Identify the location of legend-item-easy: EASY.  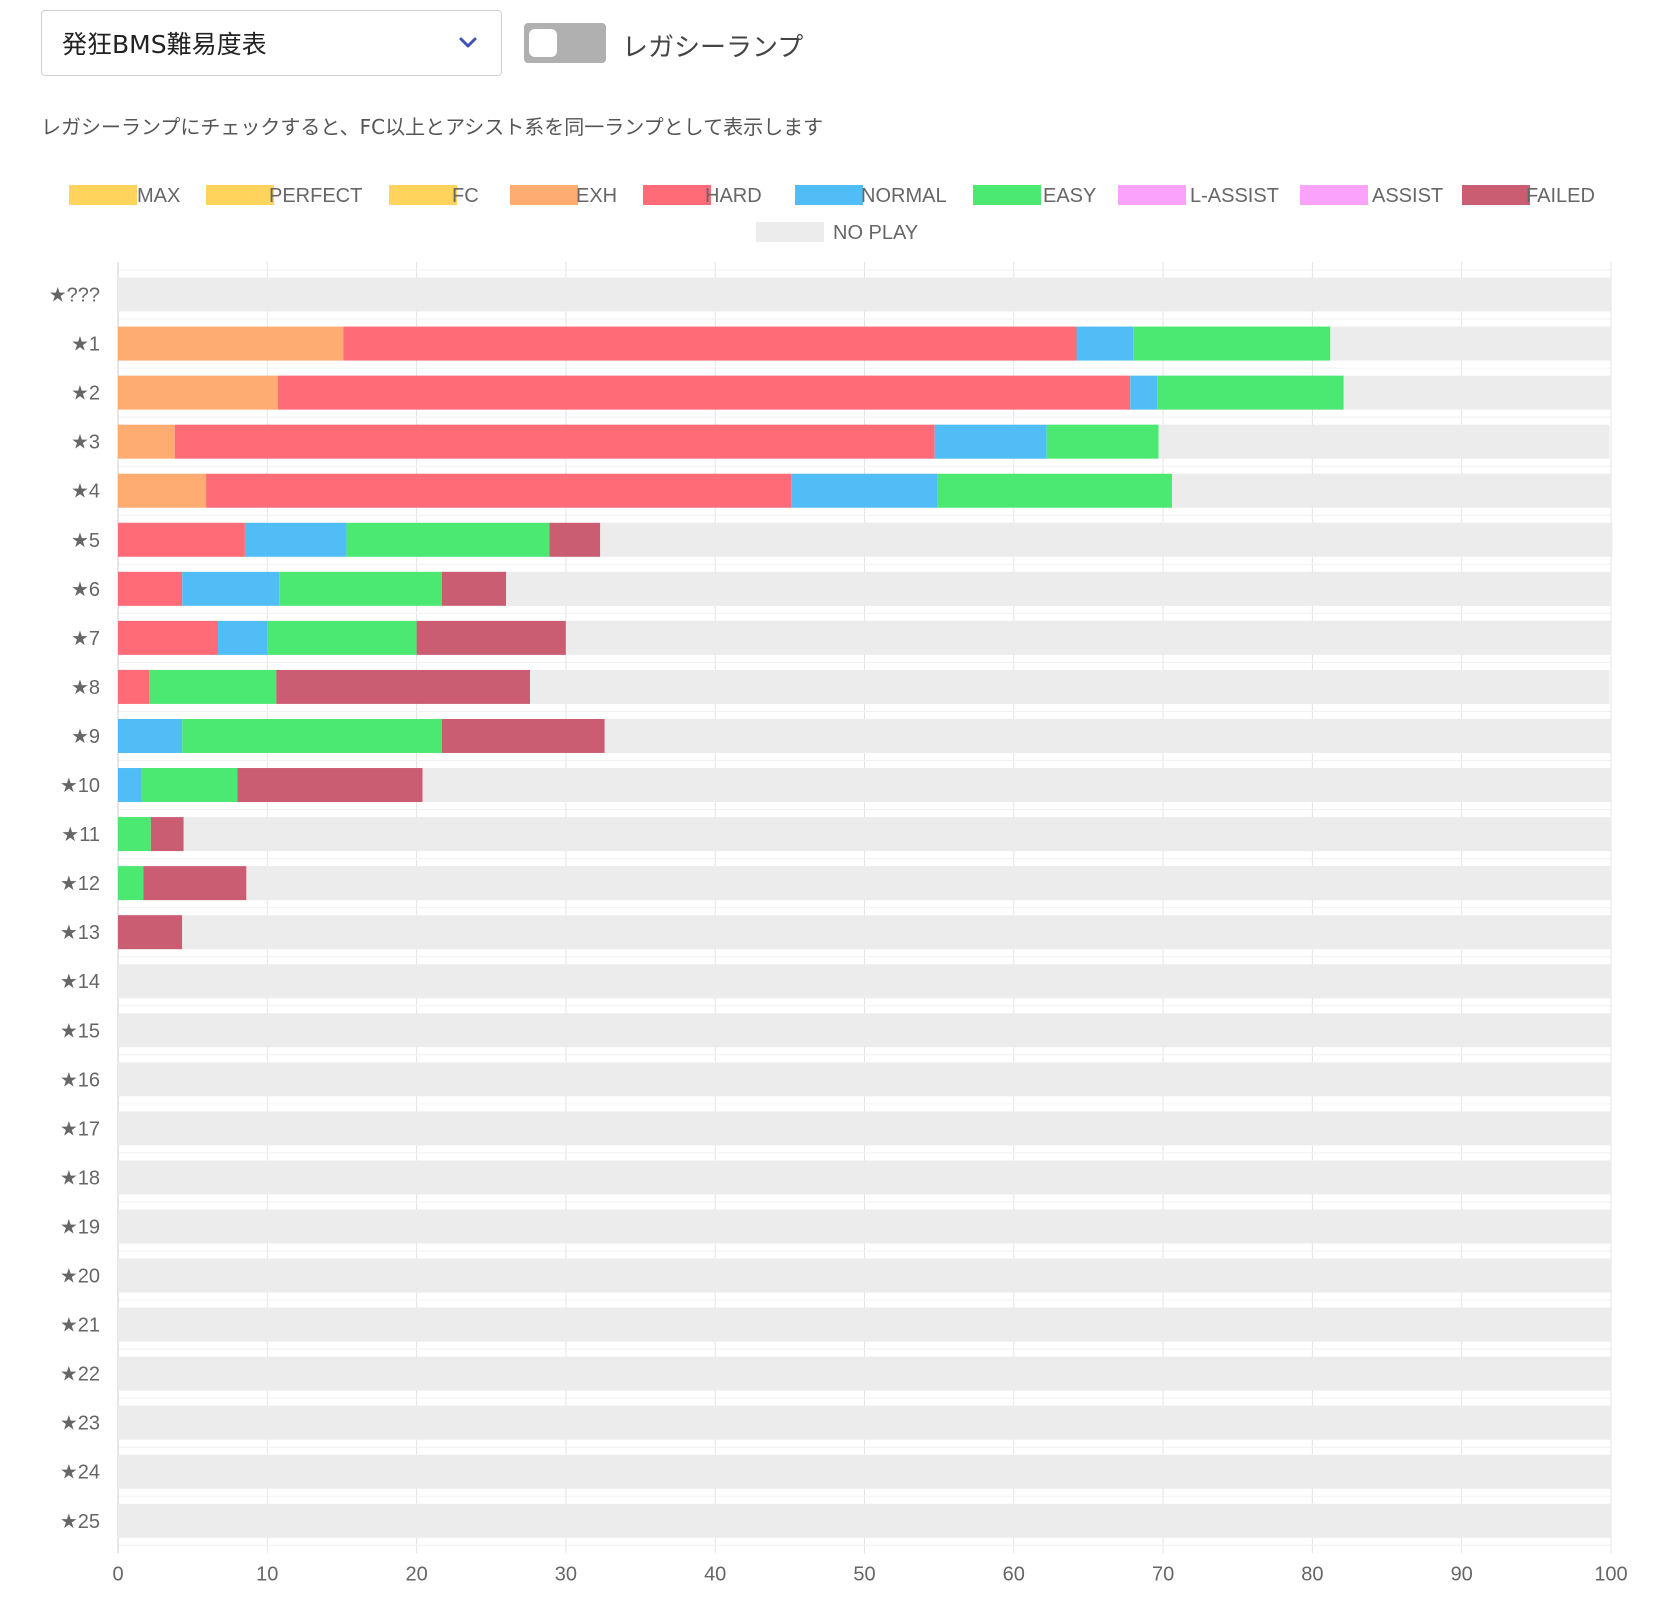
(1034, 196).